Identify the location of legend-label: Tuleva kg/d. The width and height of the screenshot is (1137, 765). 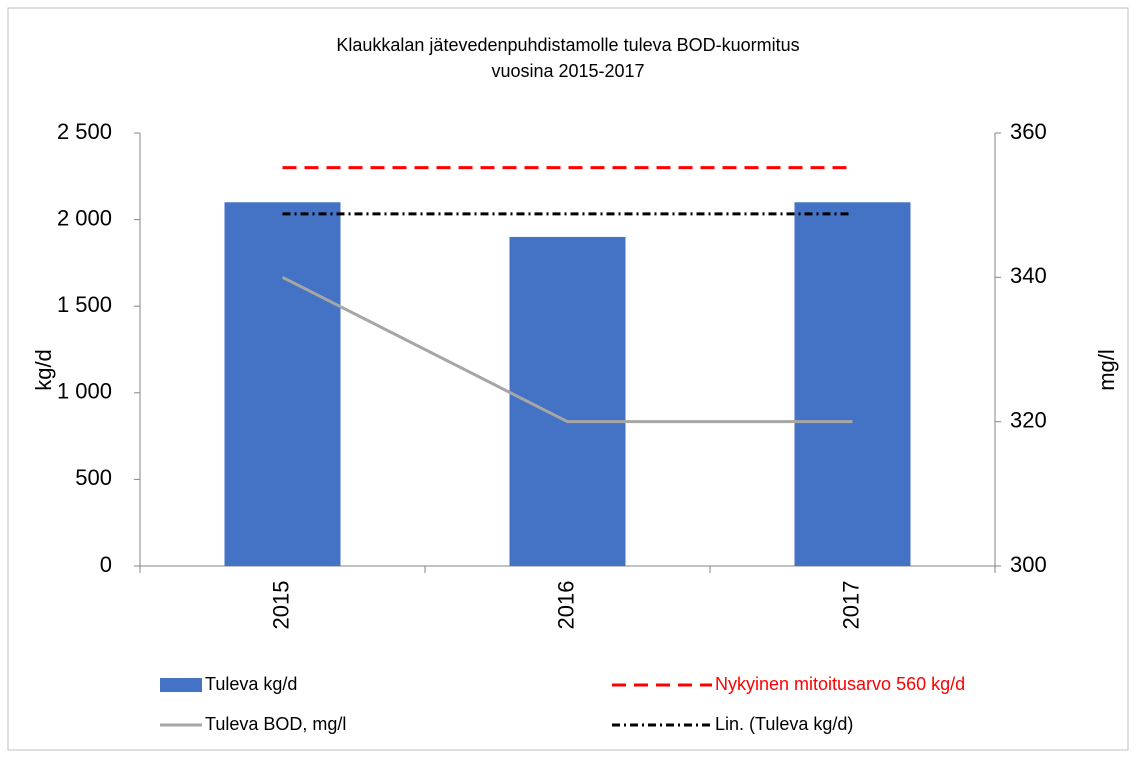
(251, 684).